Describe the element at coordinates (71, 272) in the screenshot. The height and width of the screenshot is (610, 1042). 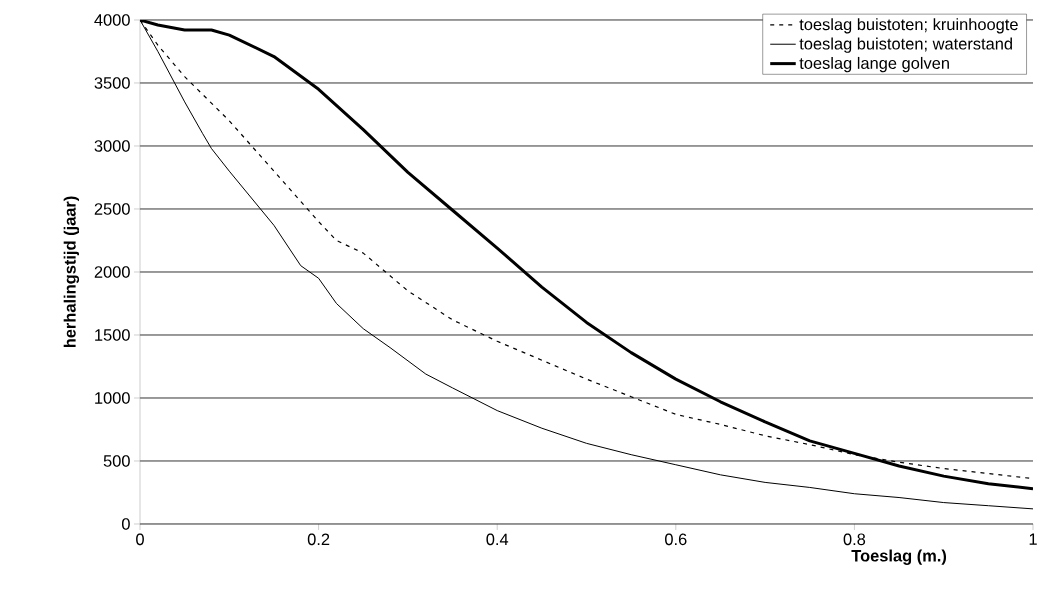
I see `y-axis-title: herhalingstijd (jaar)` at that location.